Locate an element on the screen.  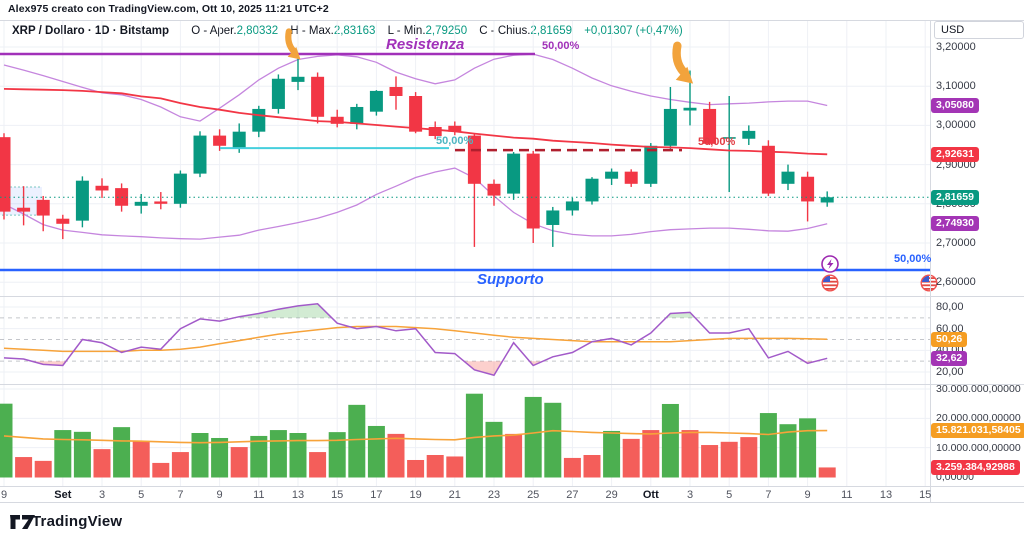
volume-pane is located at coordinates (418, 435).